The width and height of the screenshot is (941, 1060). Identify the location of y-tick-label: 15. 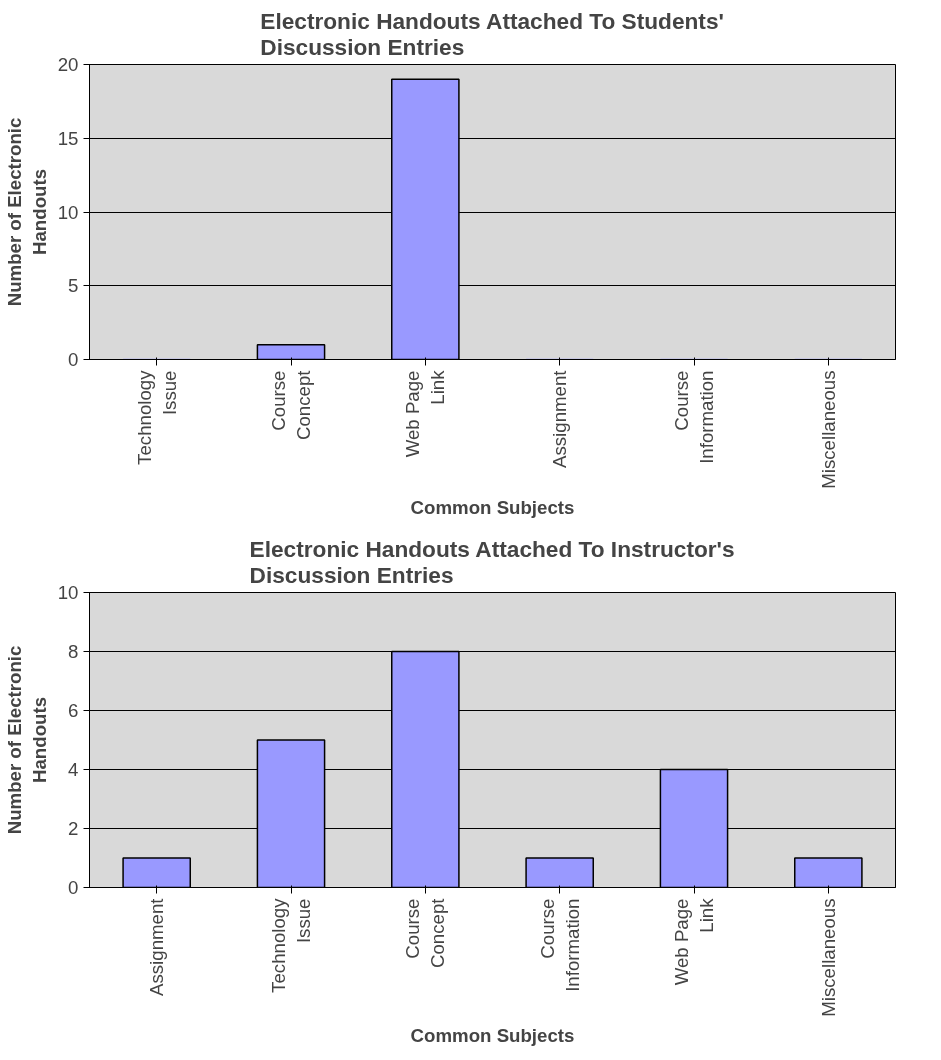
(68, 138).